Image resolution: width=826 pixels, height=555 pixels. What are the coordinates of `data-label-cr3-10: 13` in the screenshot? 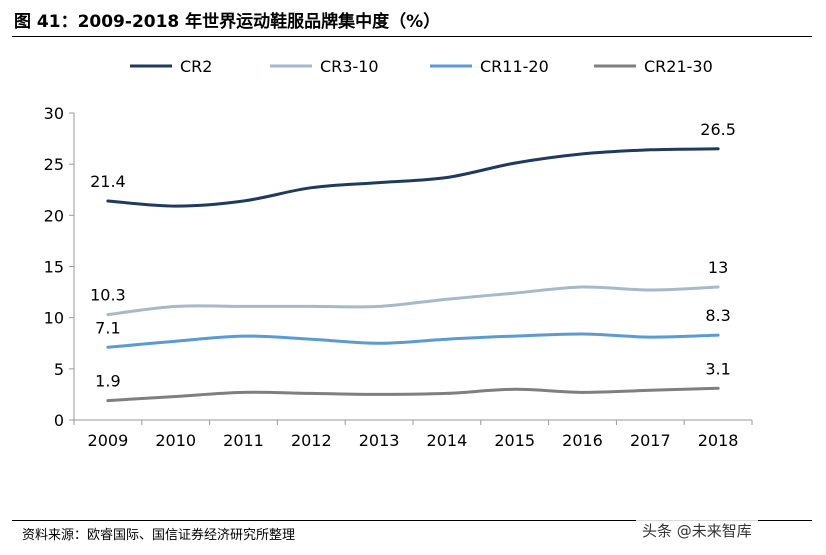 It's located at (718, 267).